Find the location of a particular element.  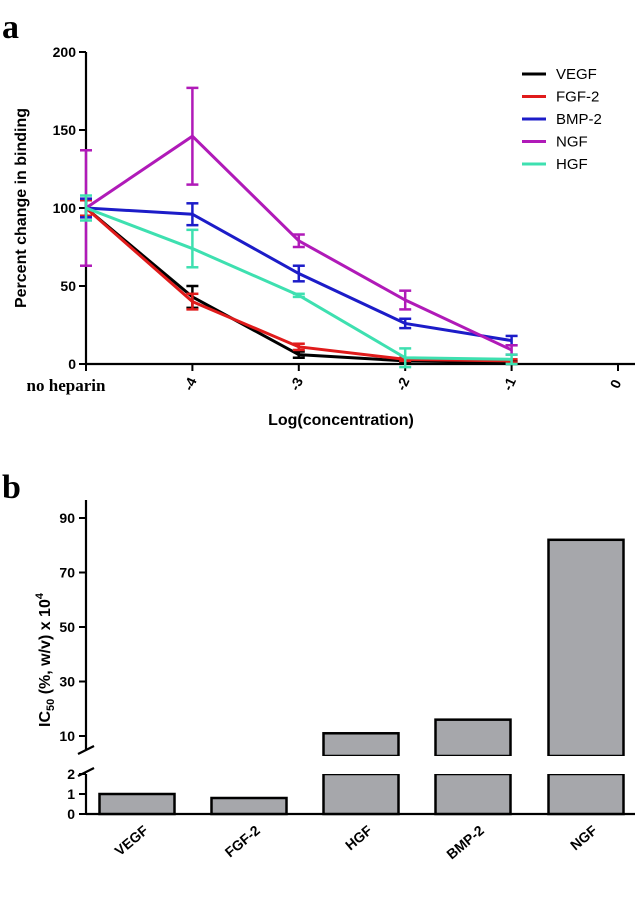

bar-ngf-lower is located at coordinates (586, 794).